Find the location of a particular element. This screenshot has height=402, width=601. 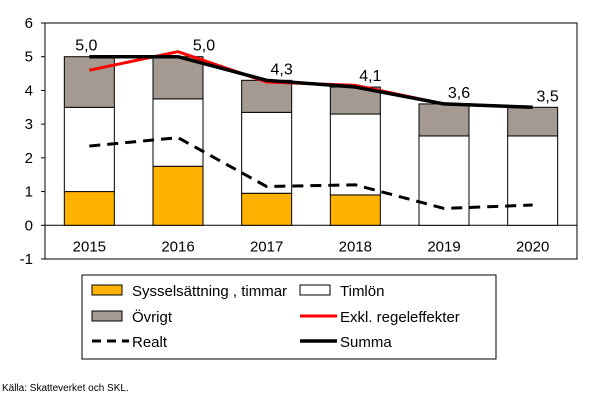

legend-label: Exkl. regeleffekter is located at coordinates (400, 317).